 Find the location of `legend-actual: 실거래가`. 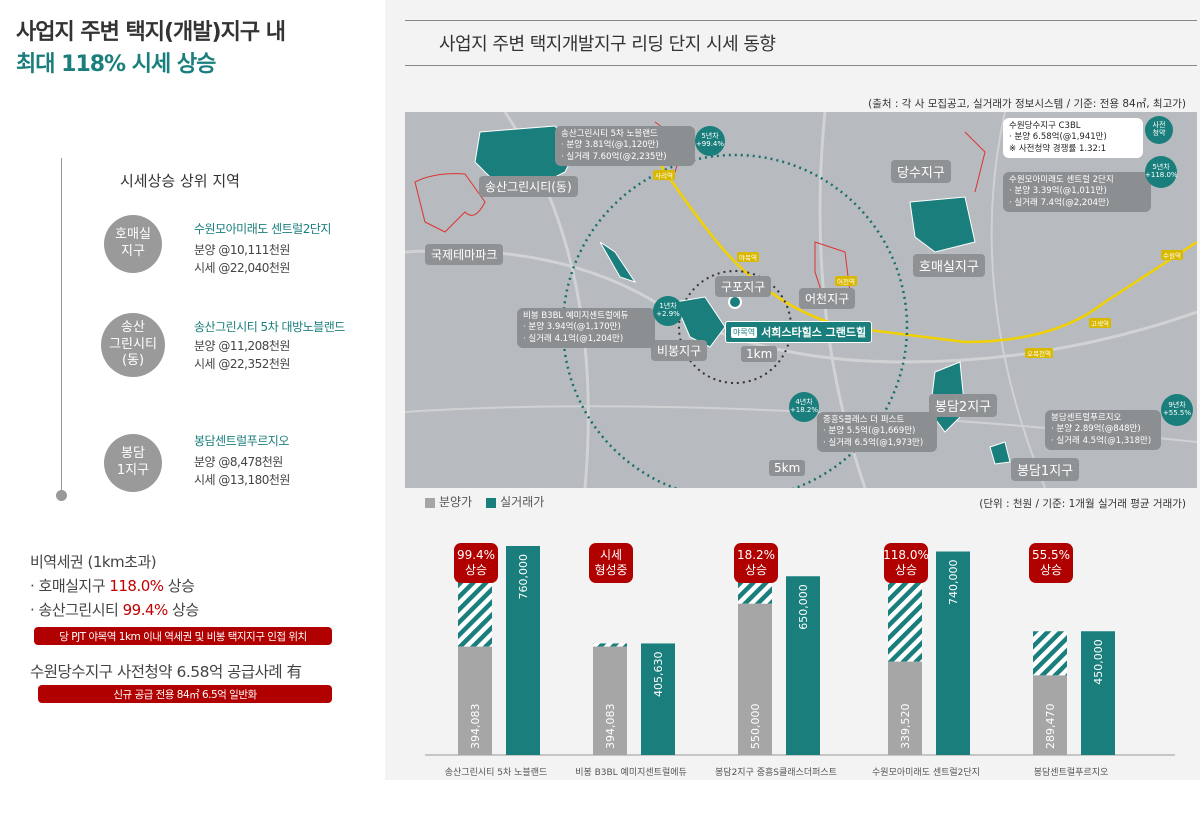

legend-actual: 실거래가 is located at coordinates (515, 501).